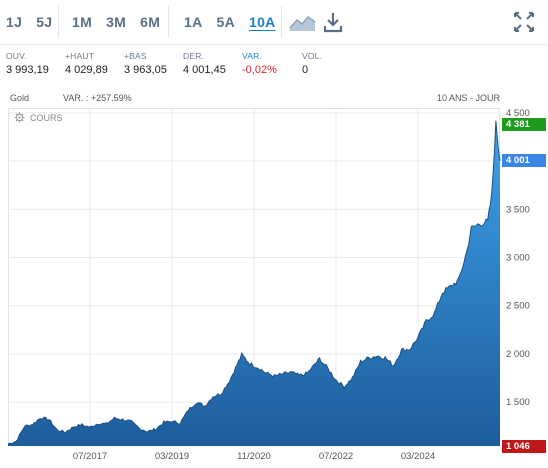 This screenshot has width=548, height=468. I want to click on x-tick-label: 11/2020, so click(254, 456).